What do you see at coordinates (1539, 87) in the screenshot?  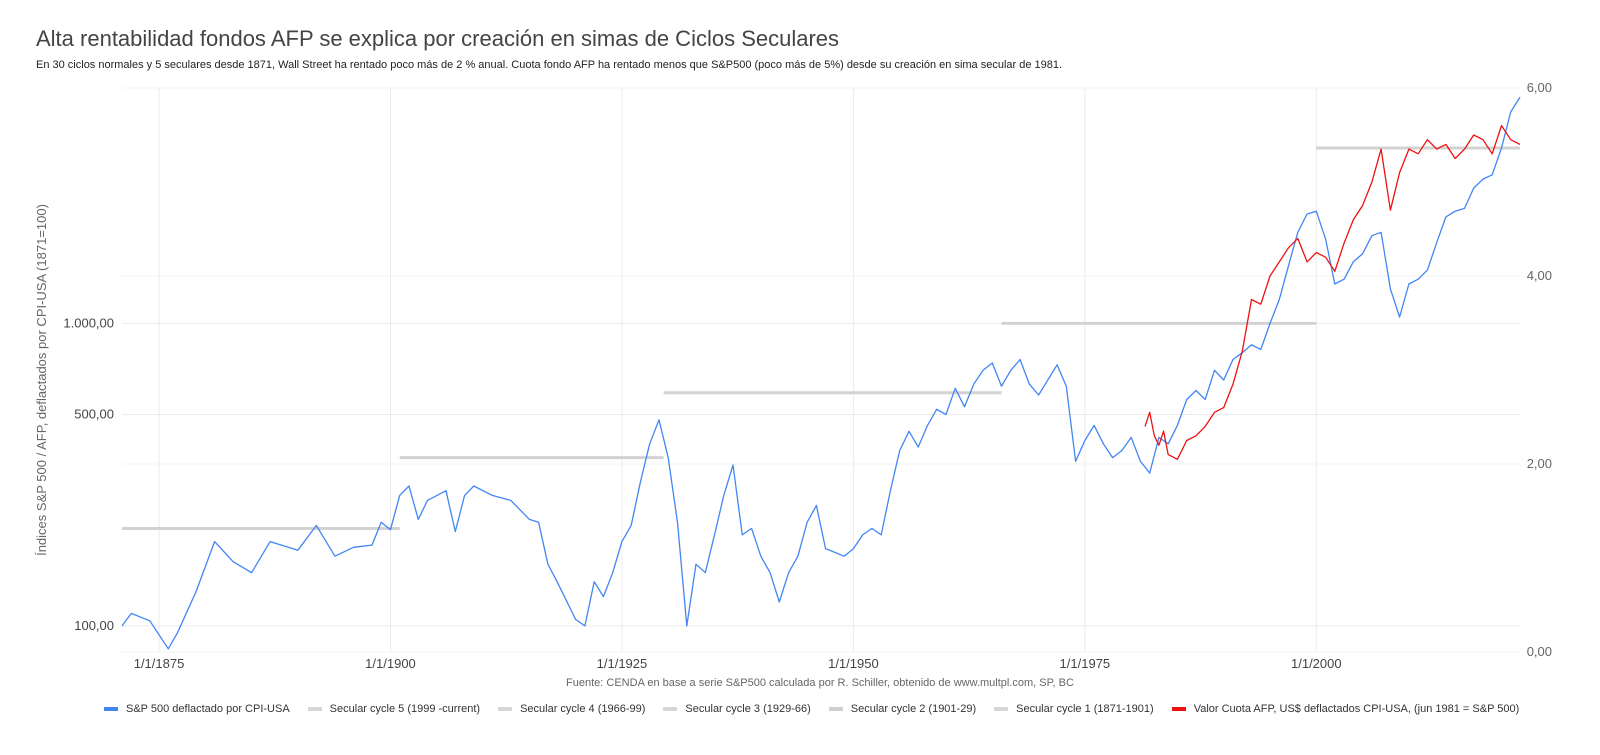 I see `y-right-tick-label: 6,00` at bounding box center [1539, 87].